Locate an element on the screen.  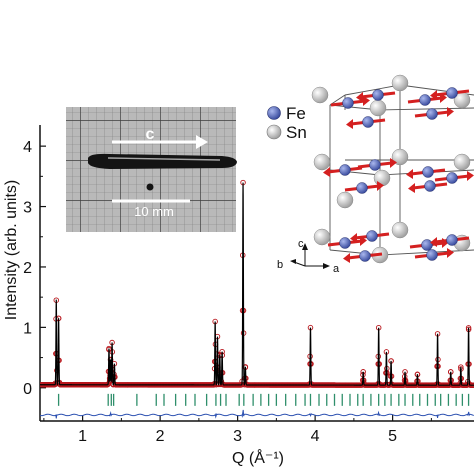
y-tick-label: 3 is located at coordinates (27, 208).